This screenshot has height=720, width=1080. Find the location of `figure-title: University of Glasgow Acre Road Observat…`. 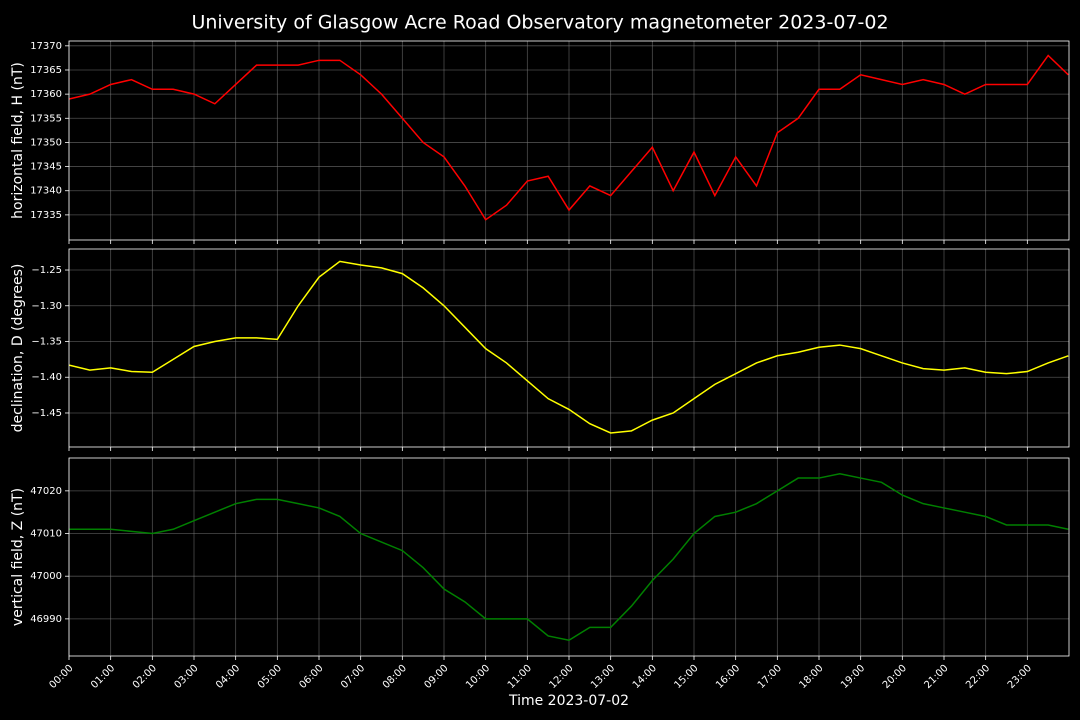

figure-title: University of Glasgow Acre Road Observat… is located at coordinates (539, 23).